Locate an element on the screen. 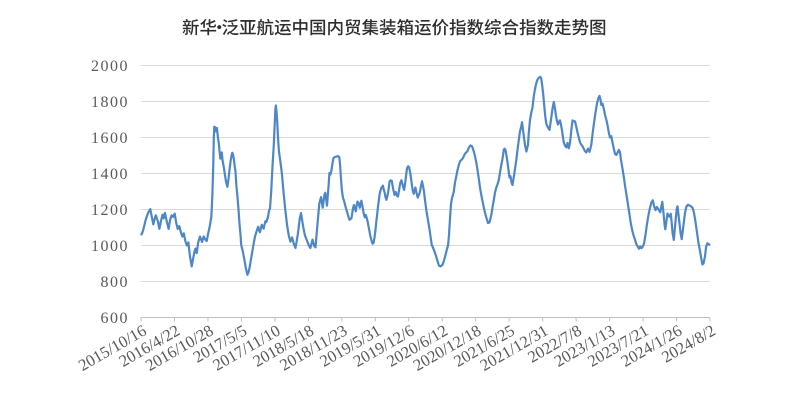 The image size is (800, 400). svg-text: 1800 is located at coordinates (110, 102).